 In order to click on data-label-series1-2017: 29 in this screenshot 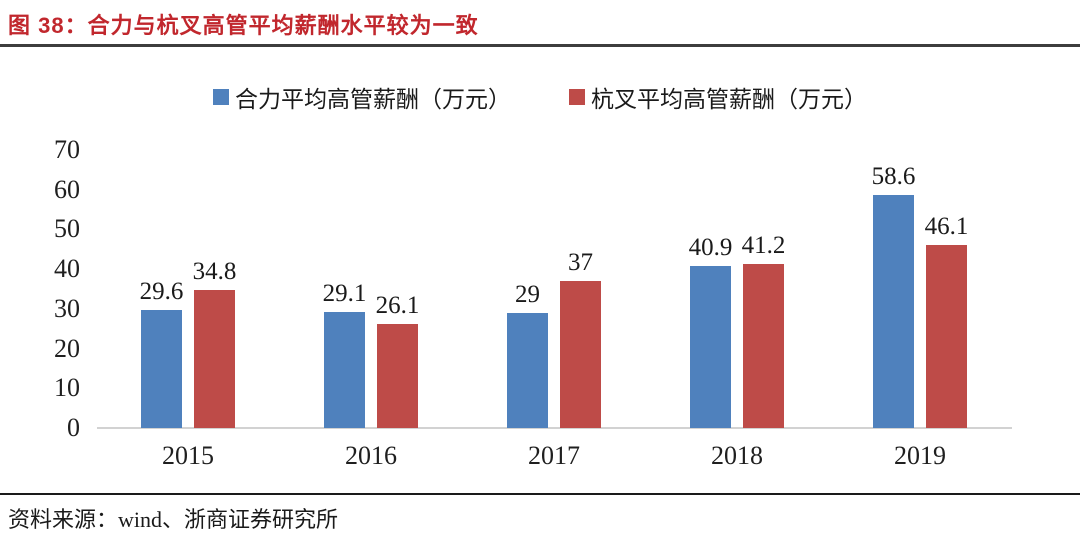, I will do `click(527, 294)`.